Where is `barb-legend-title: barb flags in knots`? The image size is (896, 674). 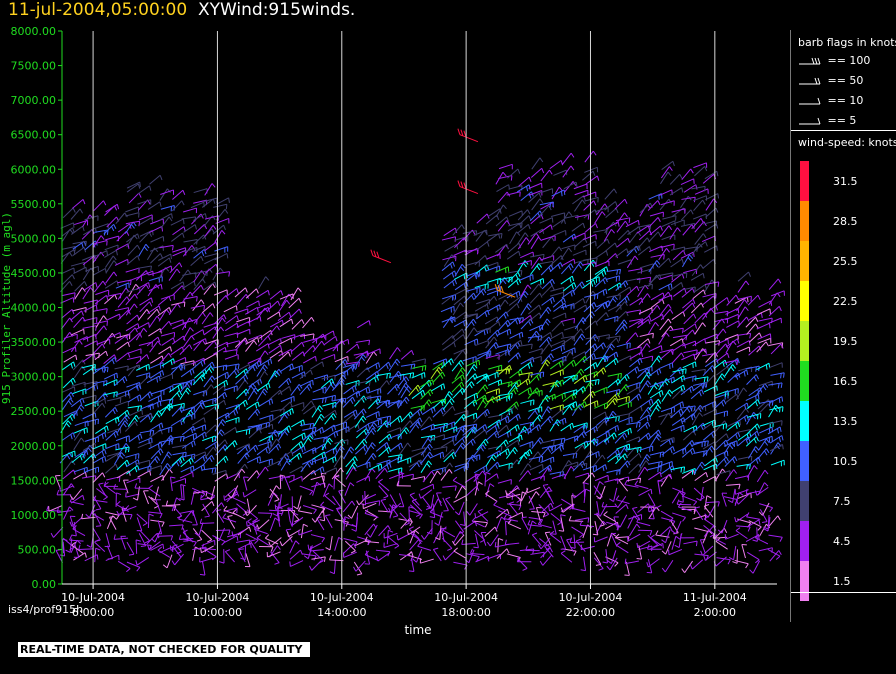
barb-legend-title: barb flags in knots is located at coordinates (847, 42).